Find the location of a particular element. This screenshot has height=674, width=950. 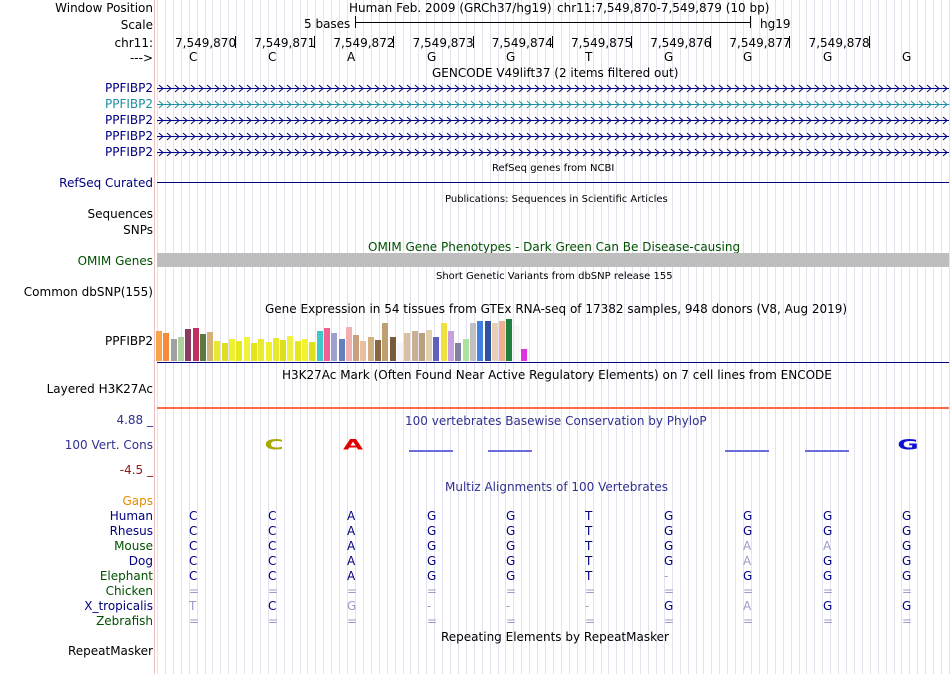

alignment-base: G is located at coordinates (907, 516).